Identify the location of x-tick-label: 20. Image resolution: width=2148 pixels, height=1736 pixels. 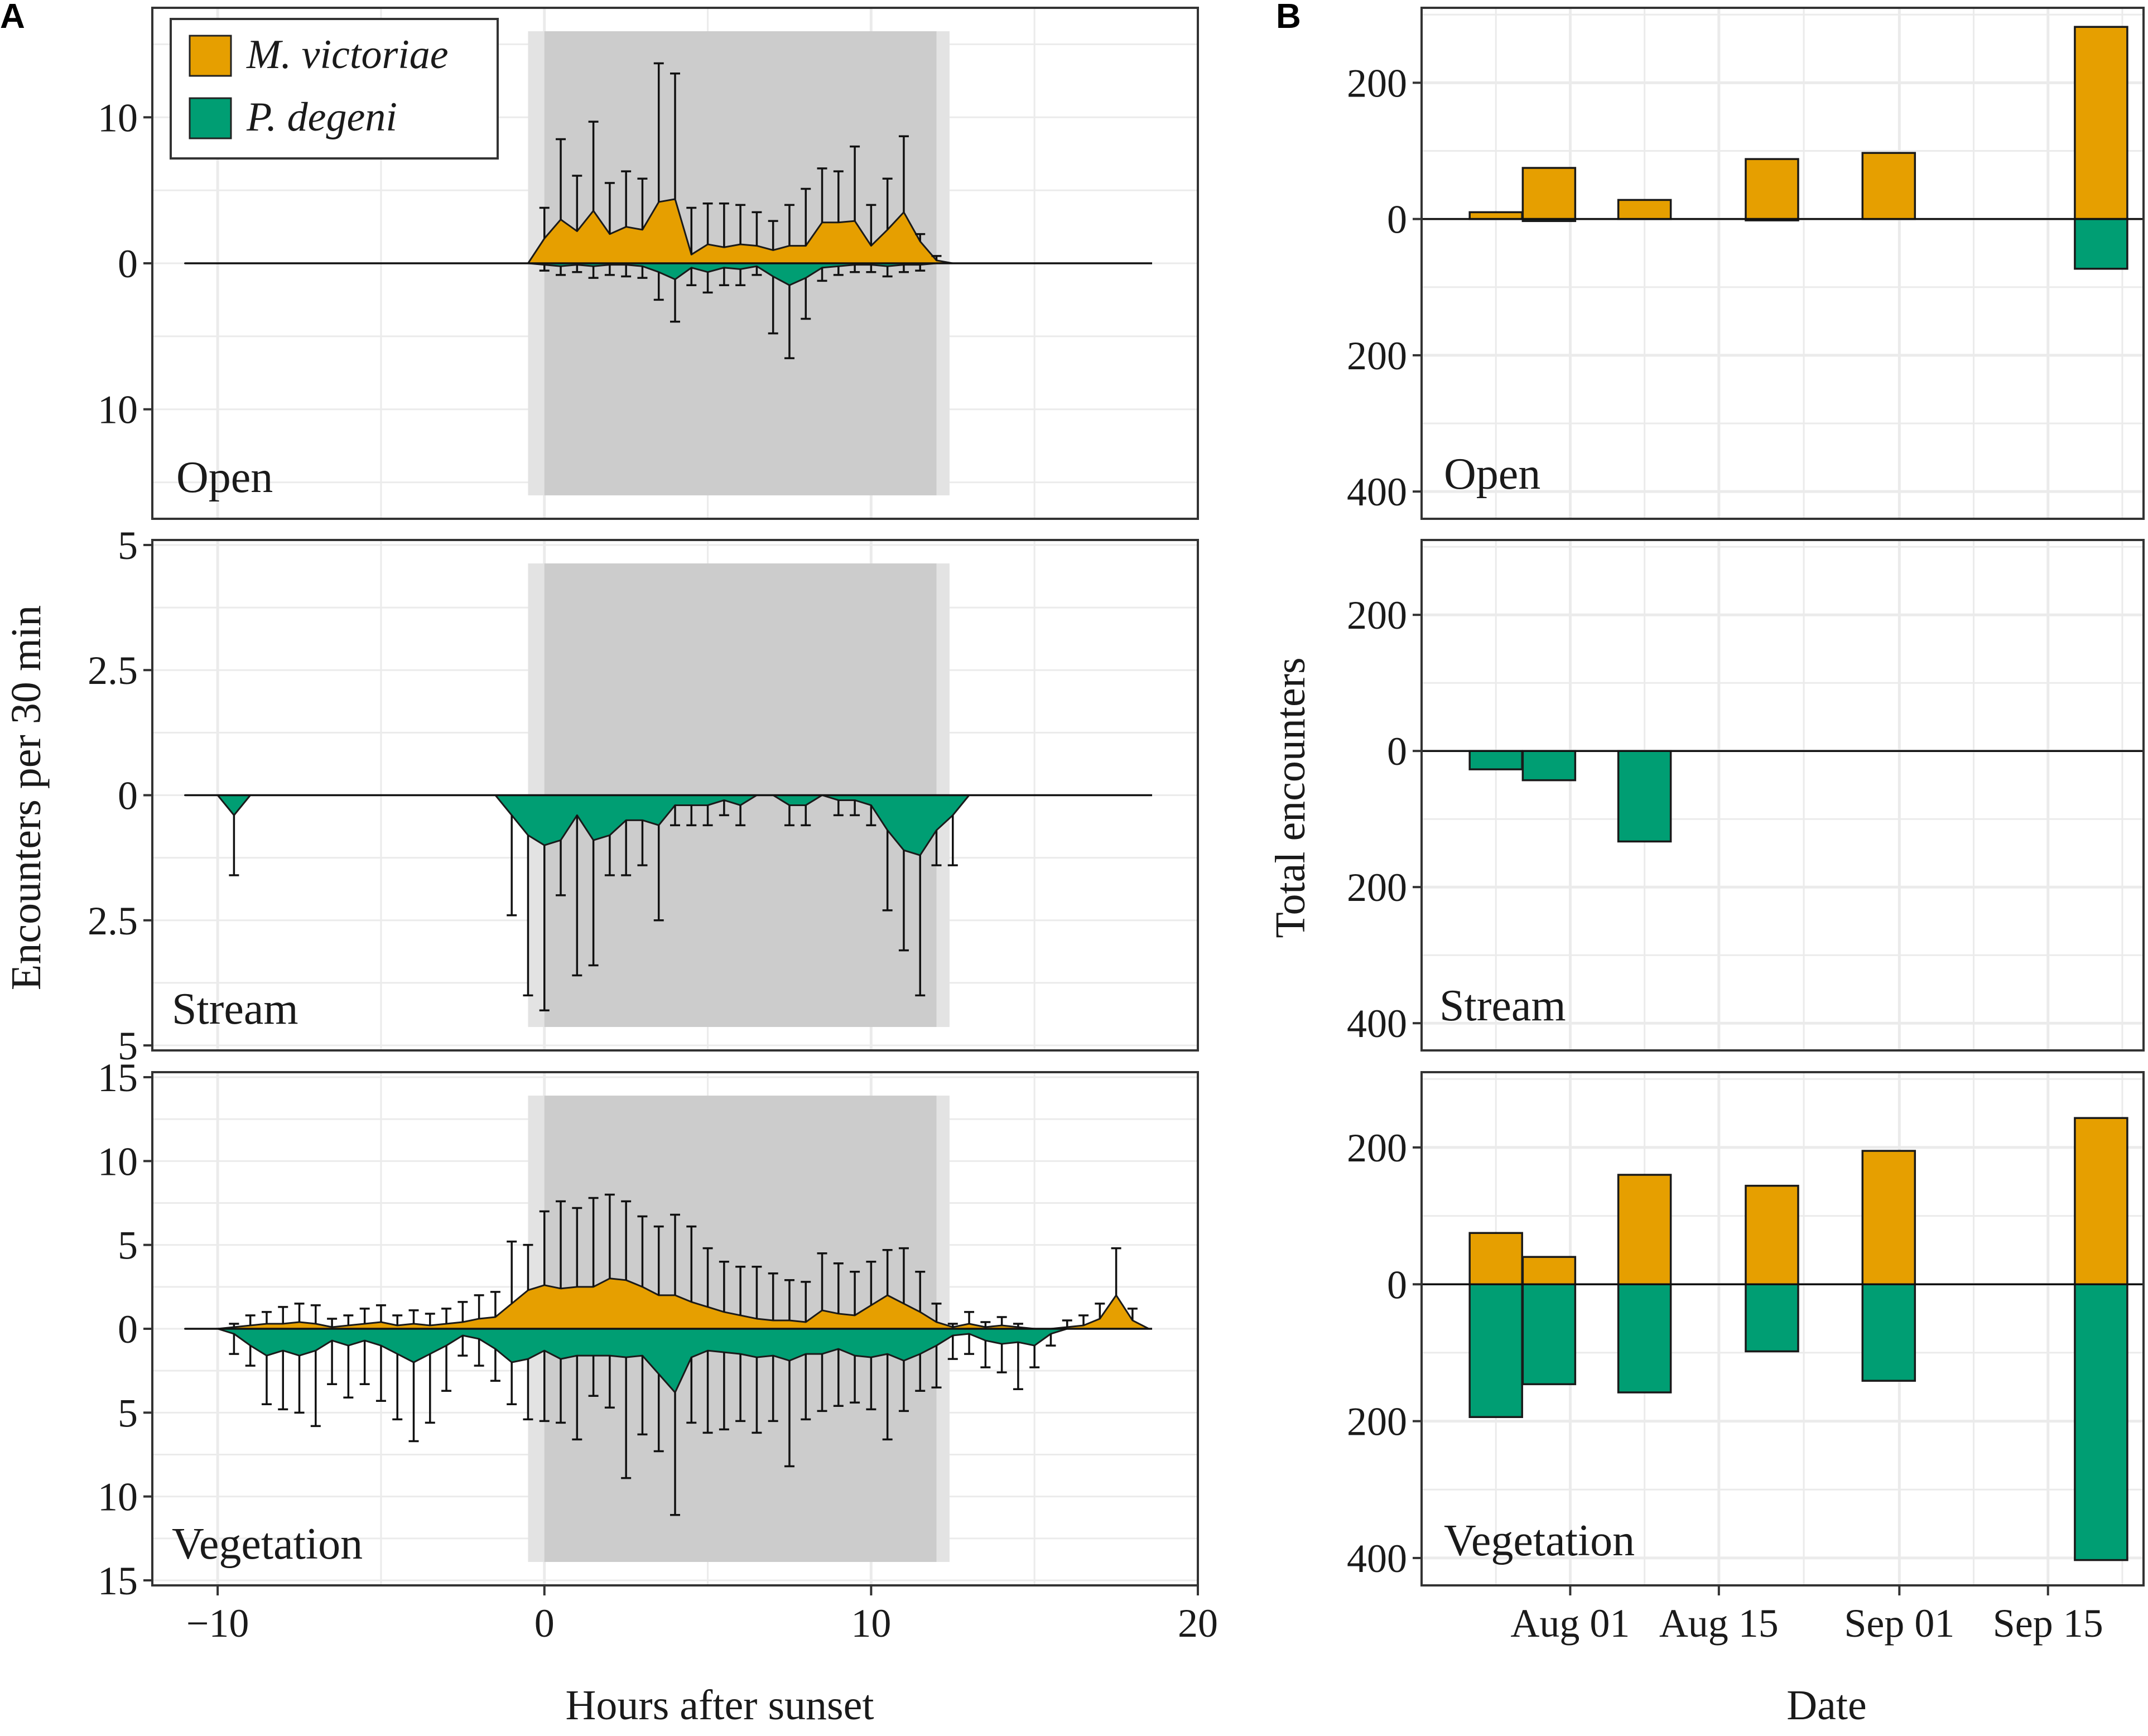
(1198, 1623).